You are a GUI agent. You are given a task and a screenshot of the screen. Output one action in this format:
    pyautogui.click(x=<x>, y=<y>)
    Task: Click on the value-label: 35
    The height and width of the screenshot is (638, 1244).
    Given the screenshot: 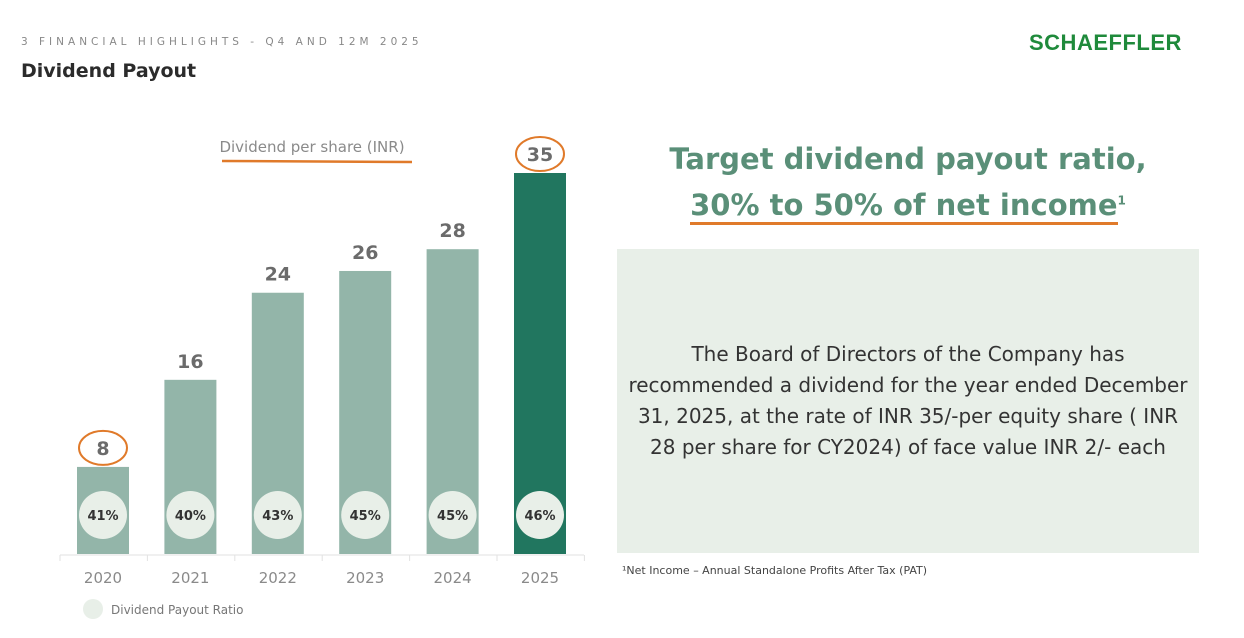 What is the action you would take?
    pyautogui.click(x=540, y=155)
    